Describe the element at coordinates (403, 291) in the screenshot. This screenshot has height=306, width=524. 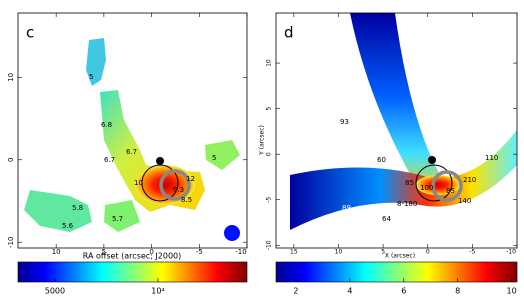
I see `colorbar-tick-label: 6` at that location.